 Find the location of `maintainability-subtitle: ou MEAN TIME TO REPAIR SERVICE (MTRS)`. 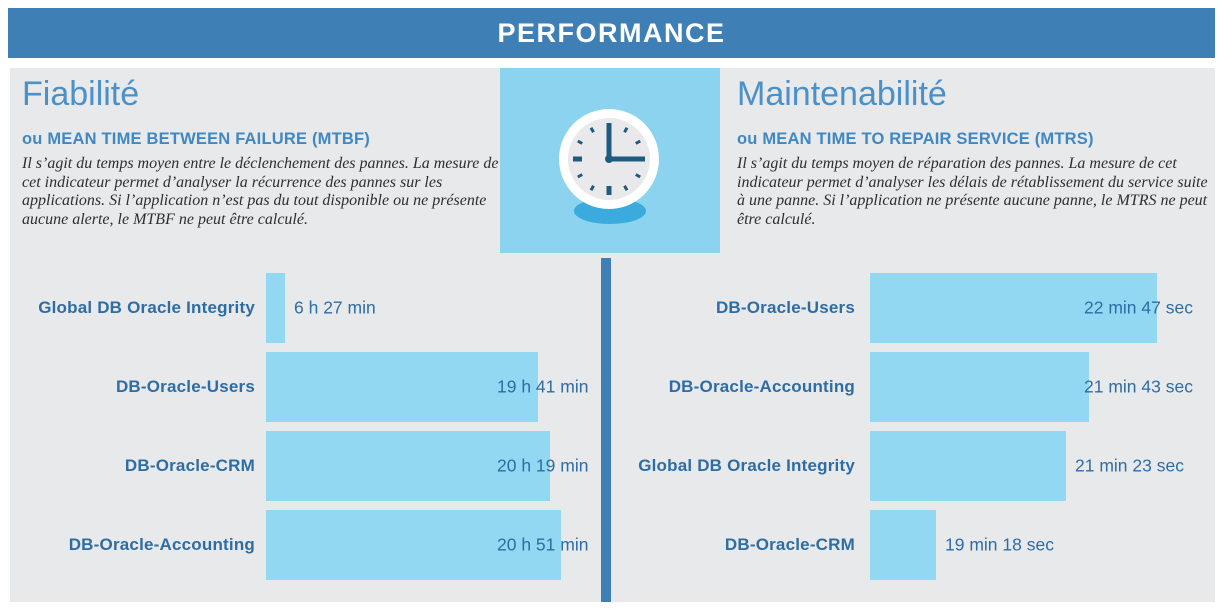

maintainability-subtitle: ou MEAN TIME TO REPAIR SERVICE (MTRS) is located at coordinates (915, 139).